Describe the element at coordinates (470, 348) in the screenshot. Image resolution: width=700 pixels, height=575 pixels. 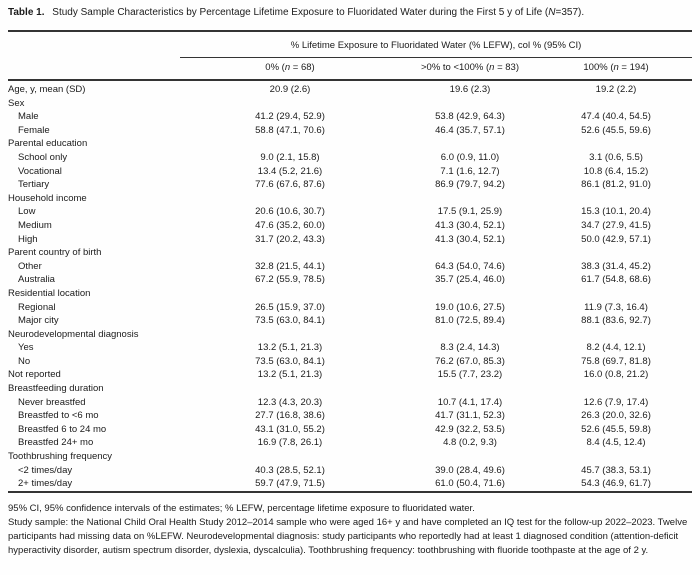
I see `cell-value: 8.3 (2.4, 14.3)` at that location.